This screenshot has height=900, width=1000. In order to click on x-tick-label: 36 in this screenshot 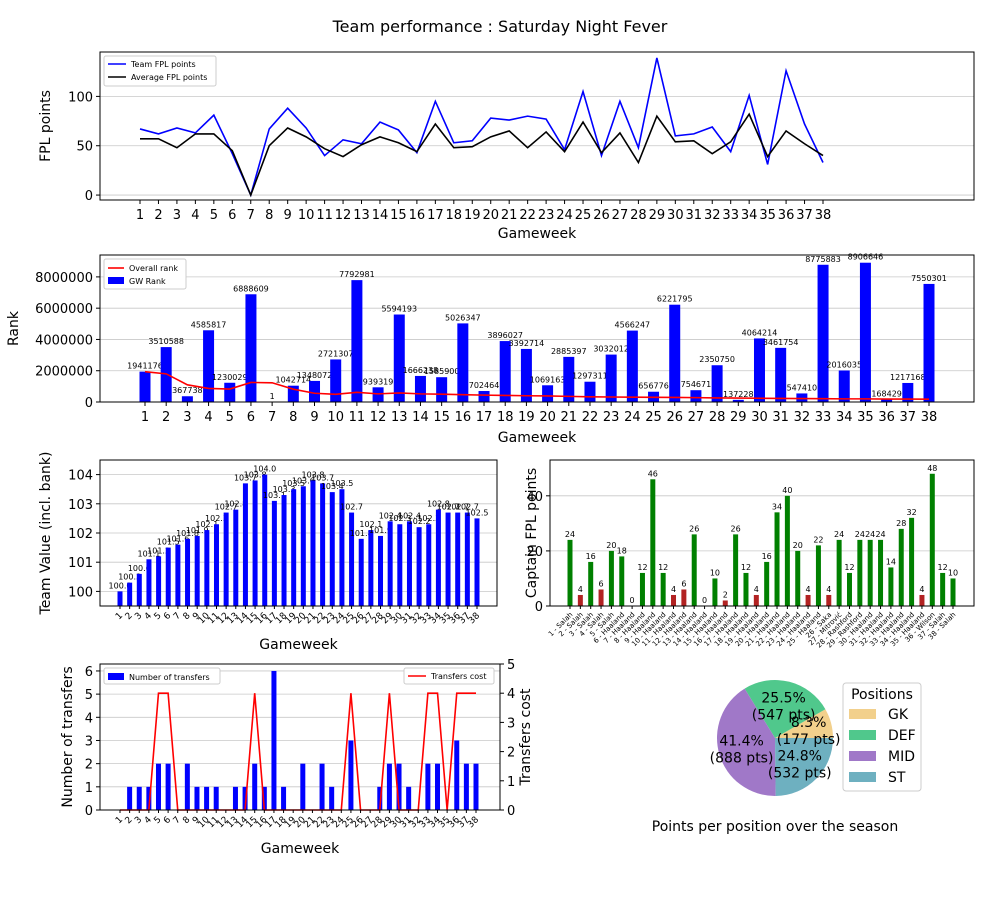, I will do `click(786, 215)`.